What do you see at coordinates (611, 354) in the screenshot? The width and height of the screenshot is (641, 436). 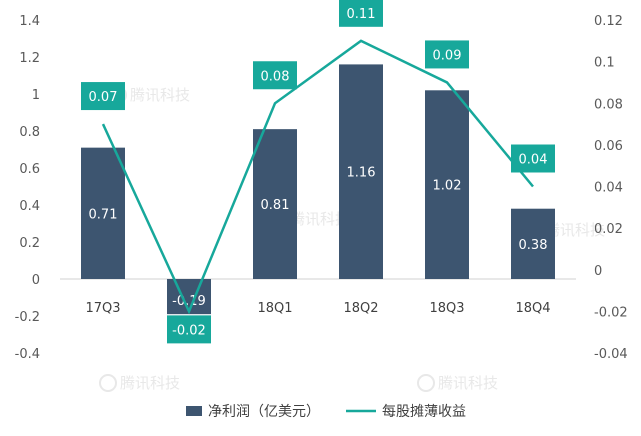 I see `right-tick-label: -0.04` at bounding box center [611, 354].